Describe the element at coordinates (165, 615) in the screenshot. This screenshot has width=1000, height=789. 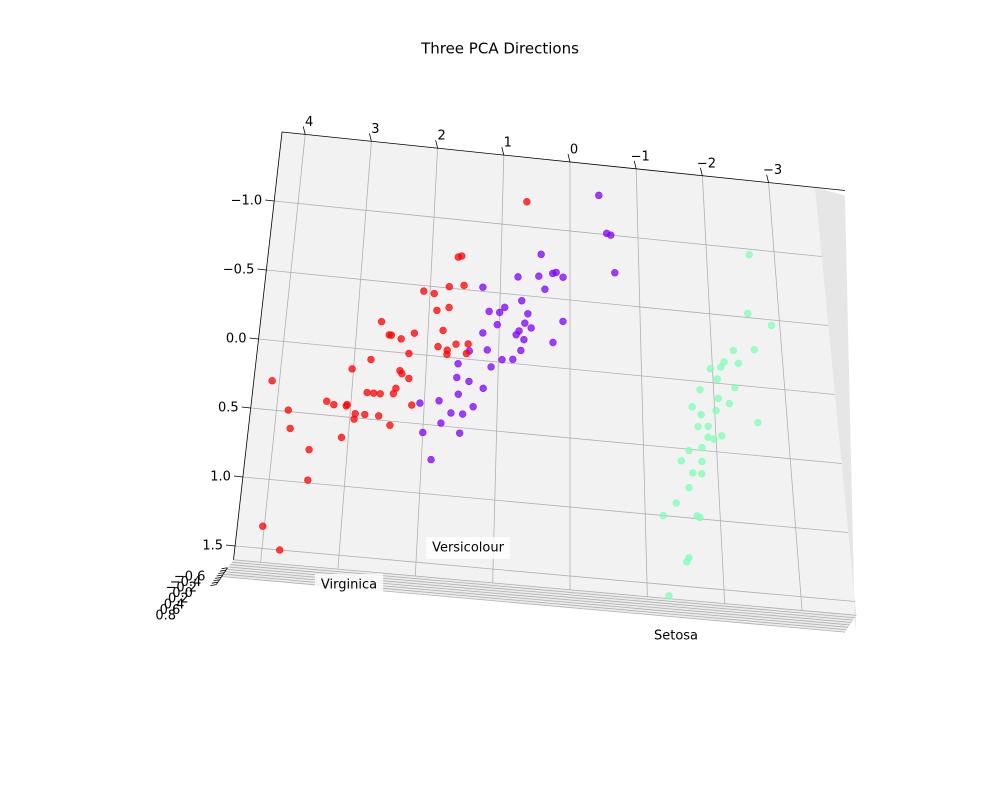
I see `z-tick-label: 0.8` at that location.